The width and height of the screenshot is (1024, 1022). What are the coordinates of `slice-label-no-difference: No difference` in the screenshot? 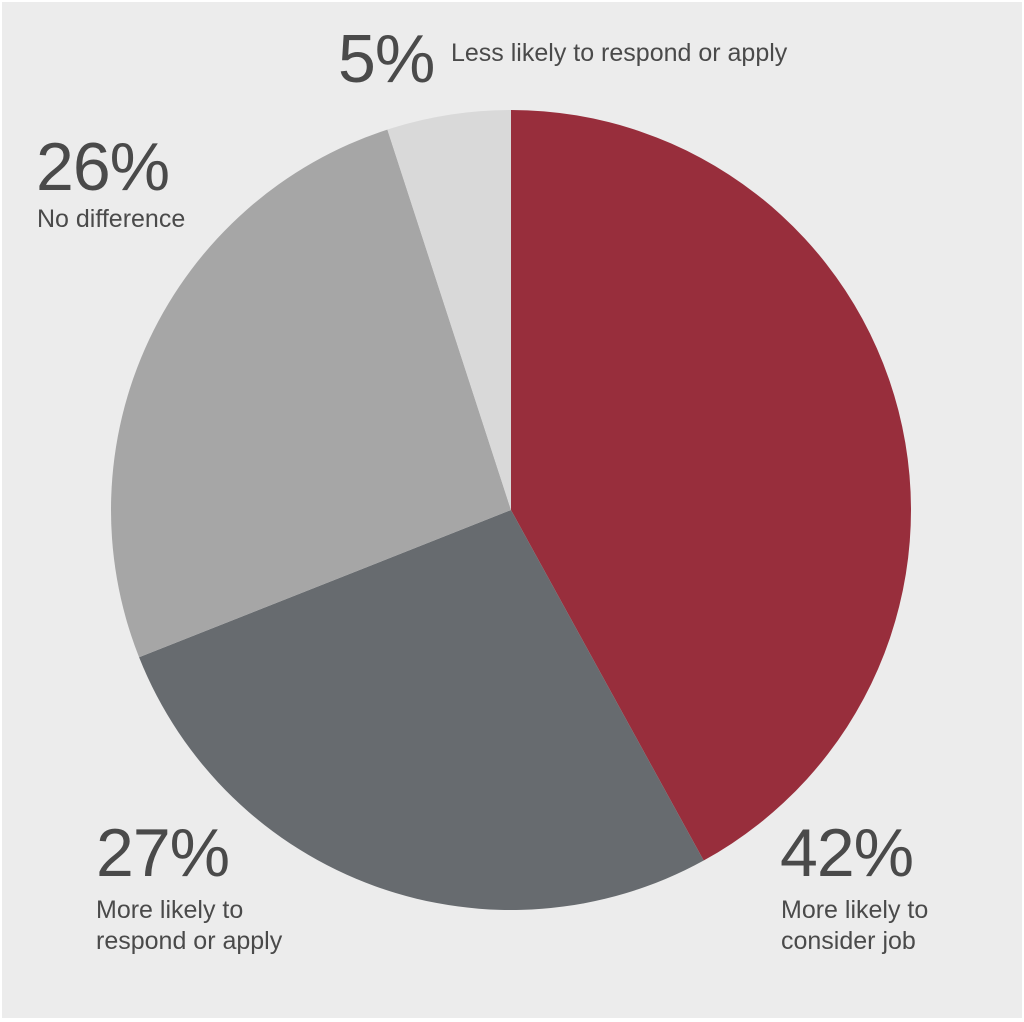 It's located at (111, 219).